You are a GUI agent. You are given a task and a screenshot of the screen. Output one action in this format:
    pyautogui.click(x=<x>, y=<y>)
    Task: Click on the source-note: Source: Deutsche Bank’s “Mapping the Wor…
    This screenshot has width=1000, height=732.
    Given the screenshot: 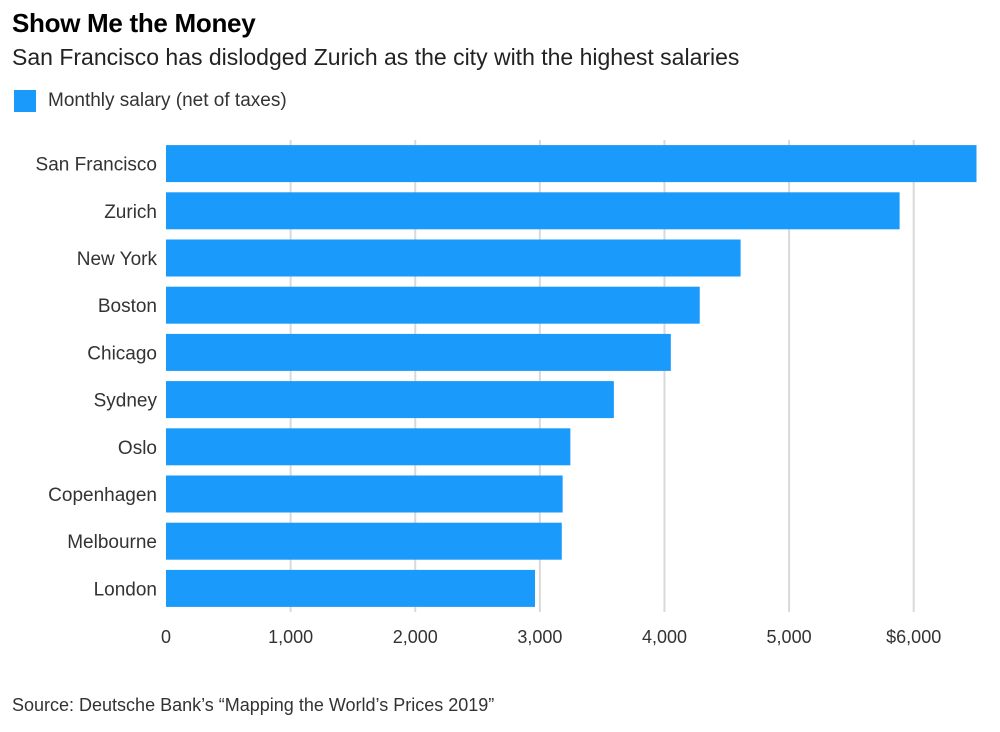 What is the action you would take?
    pyautogui.click(x=253, y=705)
    